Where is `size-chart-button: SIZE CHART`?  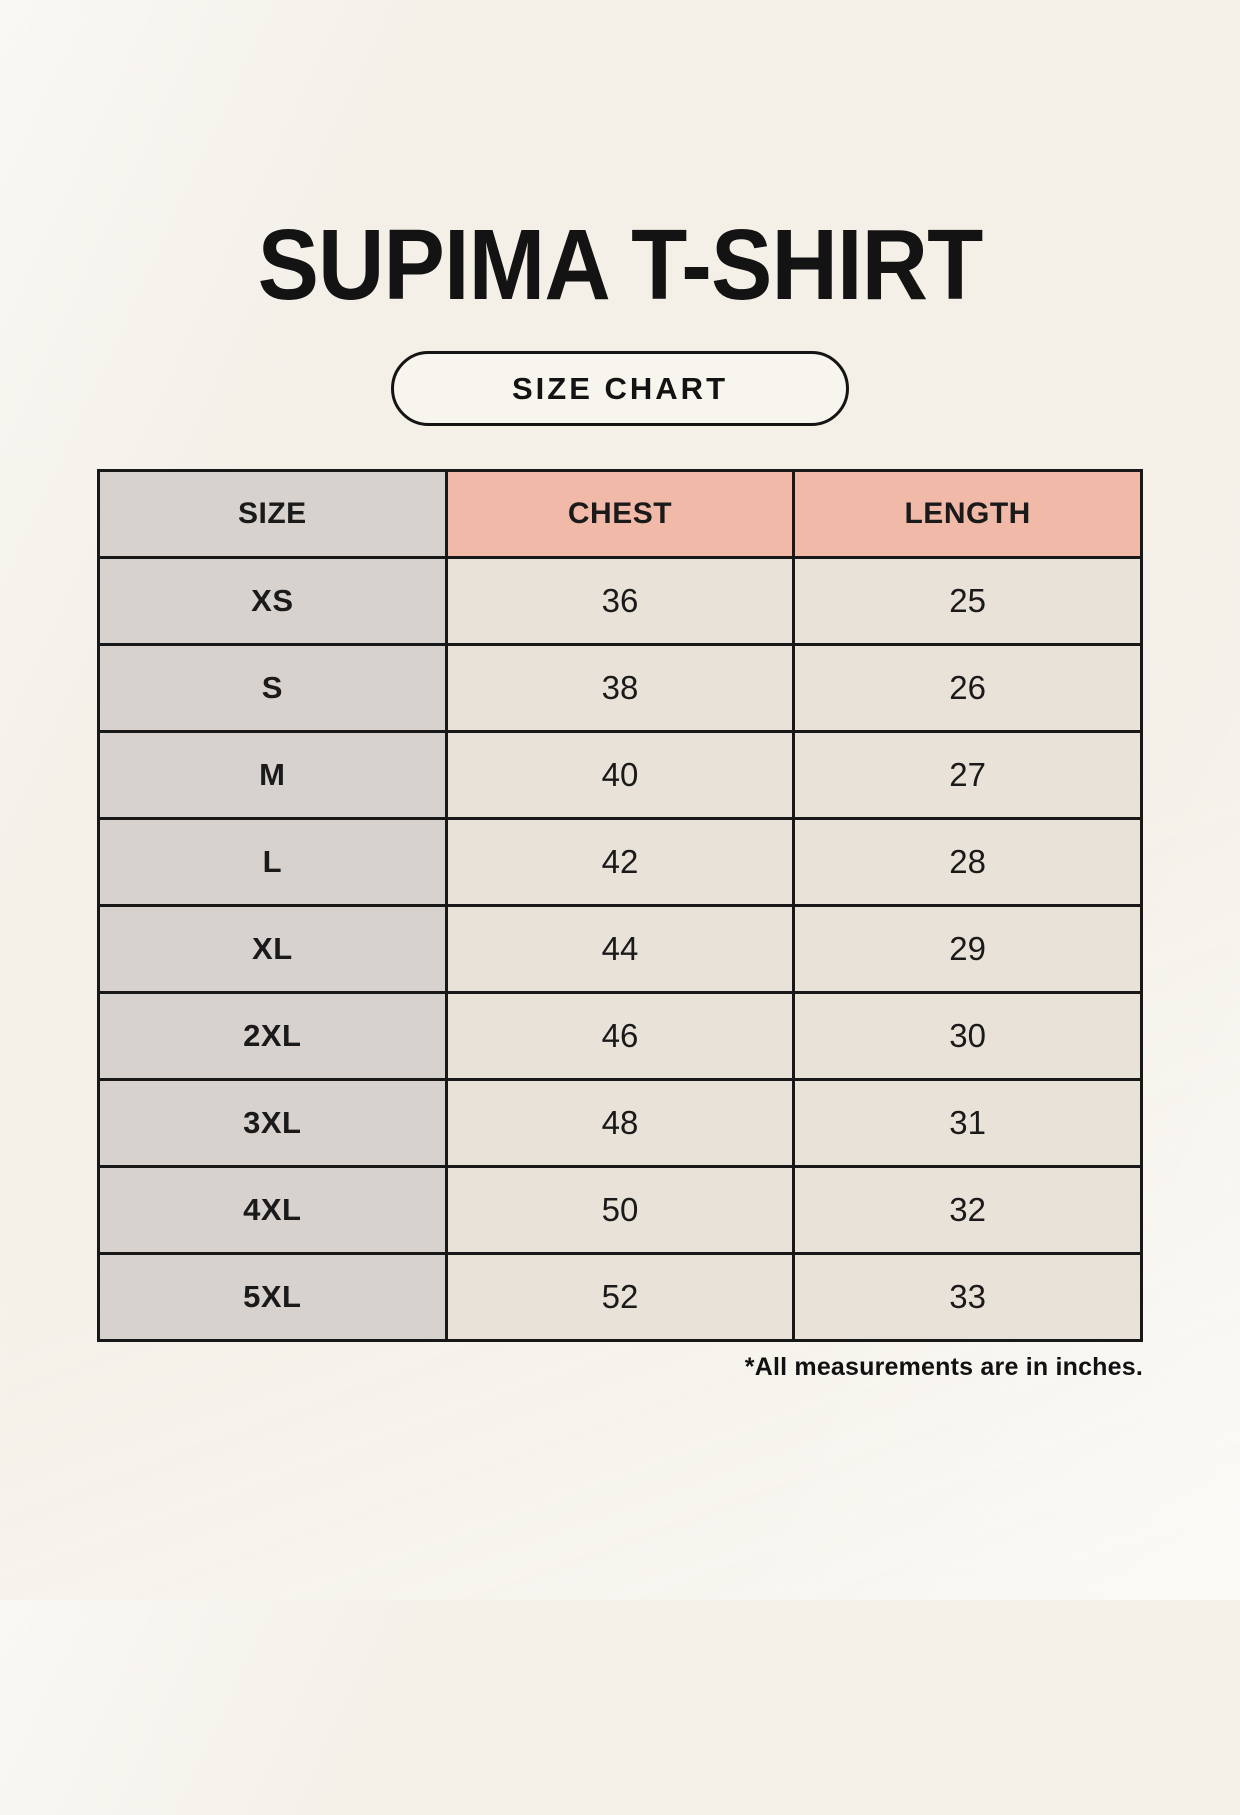
size-chart-button: SIZE CHART is located at coordinates (620, 388).